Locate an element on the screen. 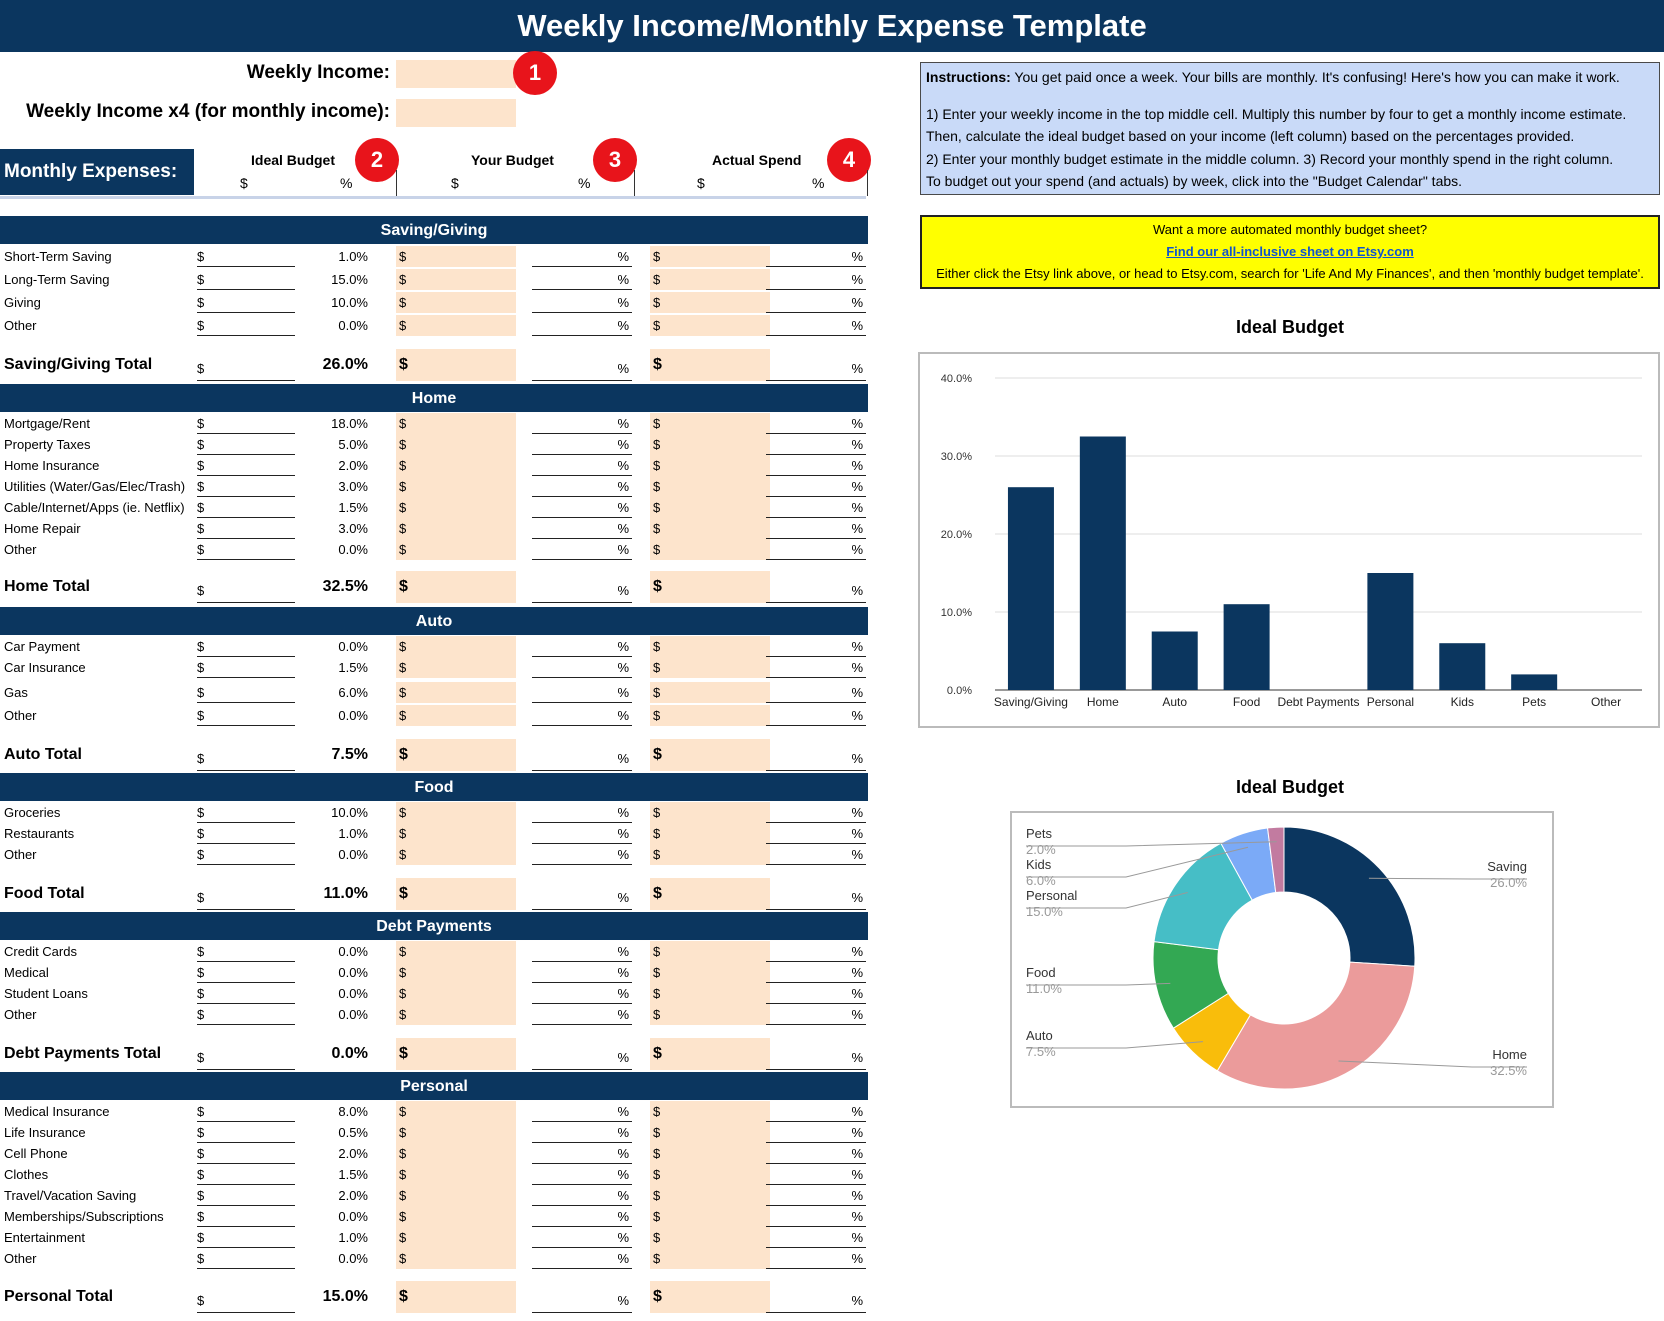  y-tick-label: 10.0% is located at coordinates (956, 613).